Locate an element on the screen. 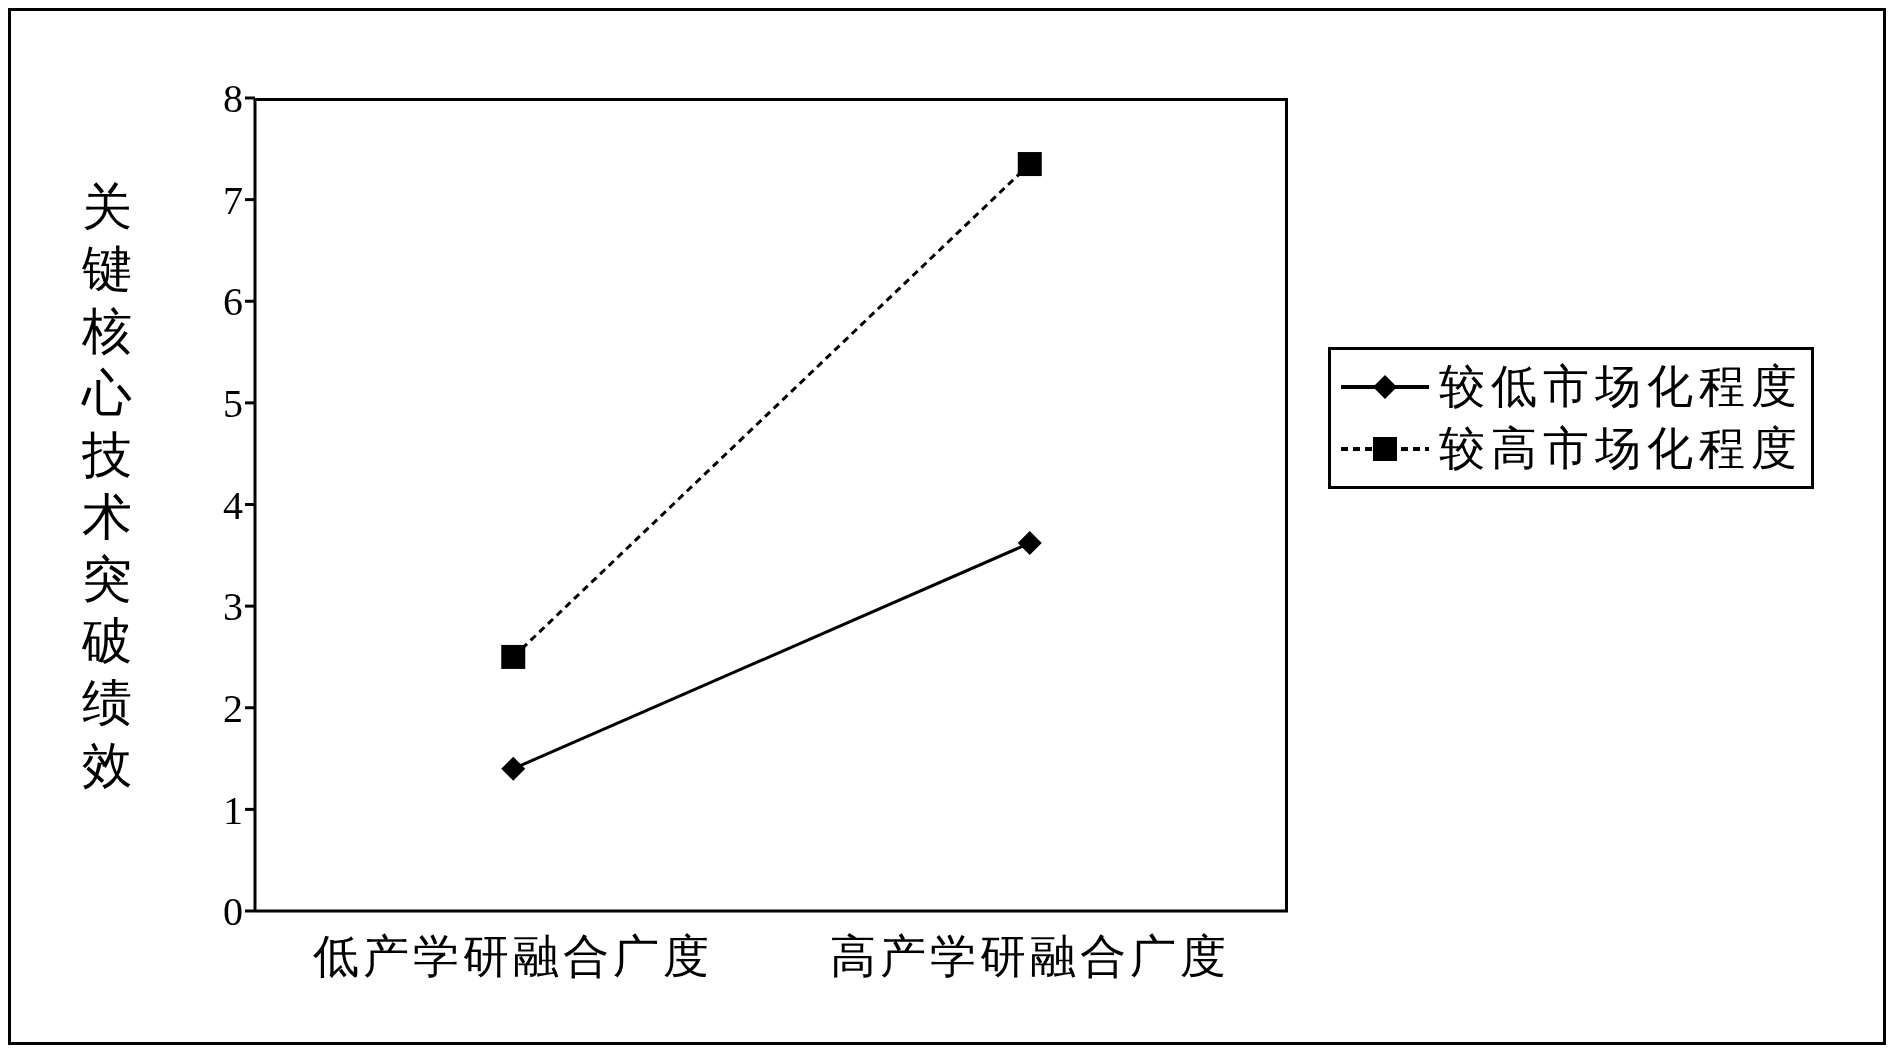  y-tick-label: 0 is located at coordinates (233, 912).